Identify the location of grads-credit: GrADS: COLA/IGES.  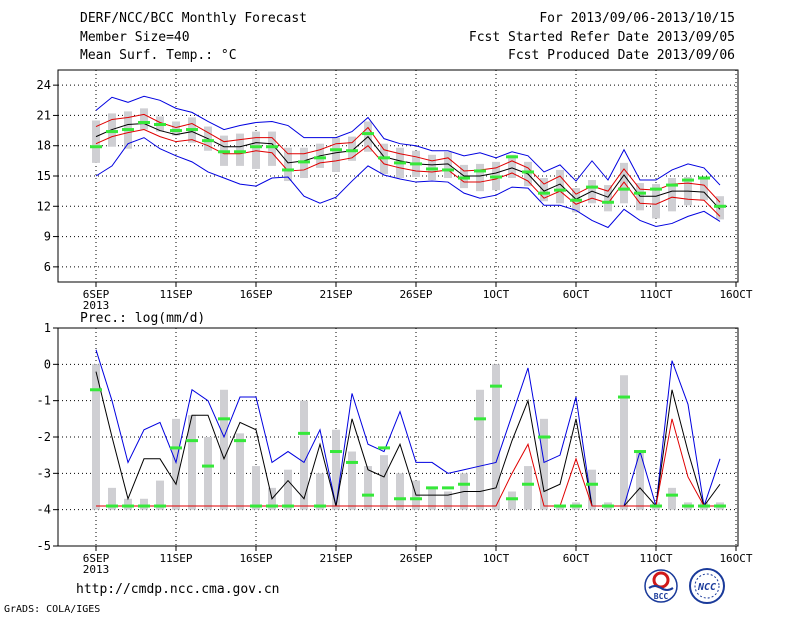
(52, 609).